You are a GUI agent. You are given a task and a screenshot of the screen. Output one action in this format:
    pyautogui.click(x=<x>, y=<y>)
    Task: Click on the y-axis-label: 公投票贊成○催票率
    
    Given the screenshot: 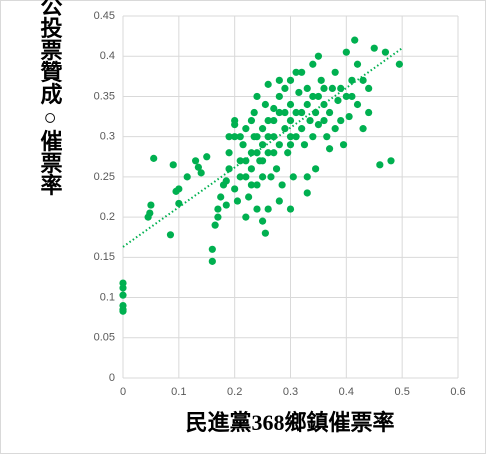 What is the action you would take?
    pyautogui.click(x=50, y=98)
    